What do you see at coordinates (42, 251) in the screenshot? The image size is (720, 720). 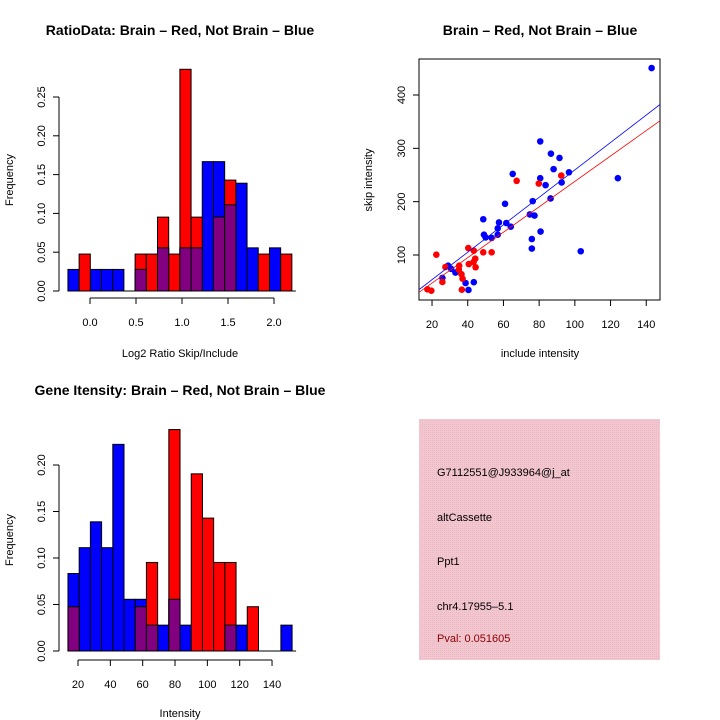 I see `y-tick-label: 0.05` at bounding box center [42, 251].